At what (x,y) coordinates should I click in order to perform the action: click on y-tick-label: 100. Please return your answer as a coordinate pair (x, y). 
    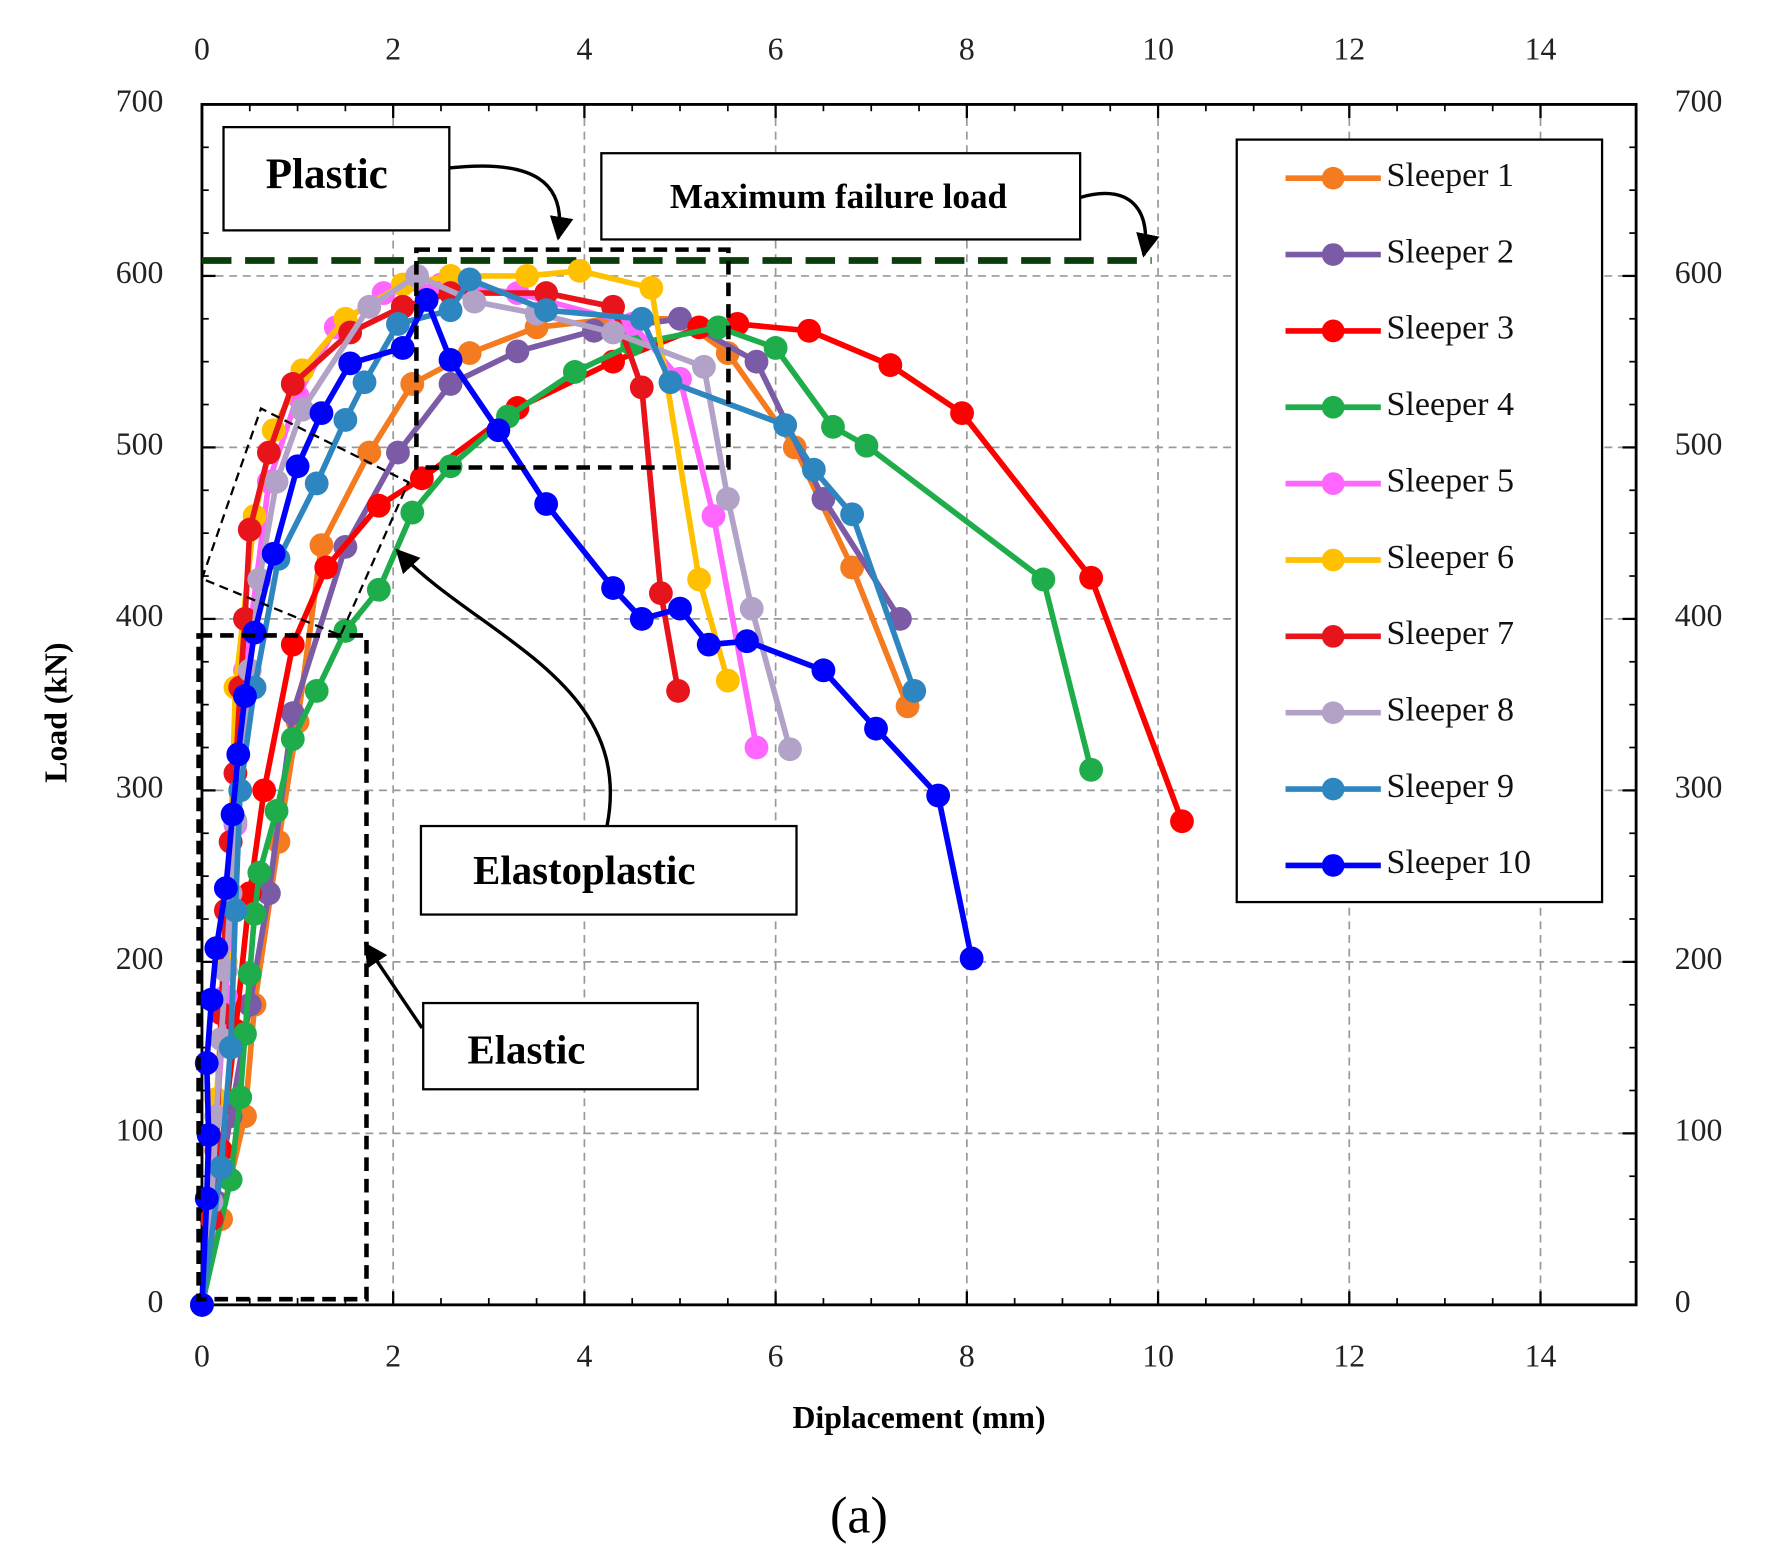
    Looking at the image, I should click on (1699, 1130).